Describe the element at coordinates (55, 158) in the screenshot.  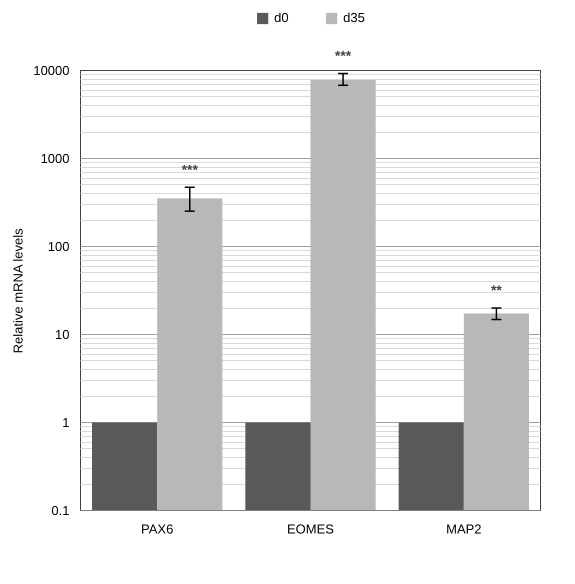
I see `y-tick-label: 1000` at that location.